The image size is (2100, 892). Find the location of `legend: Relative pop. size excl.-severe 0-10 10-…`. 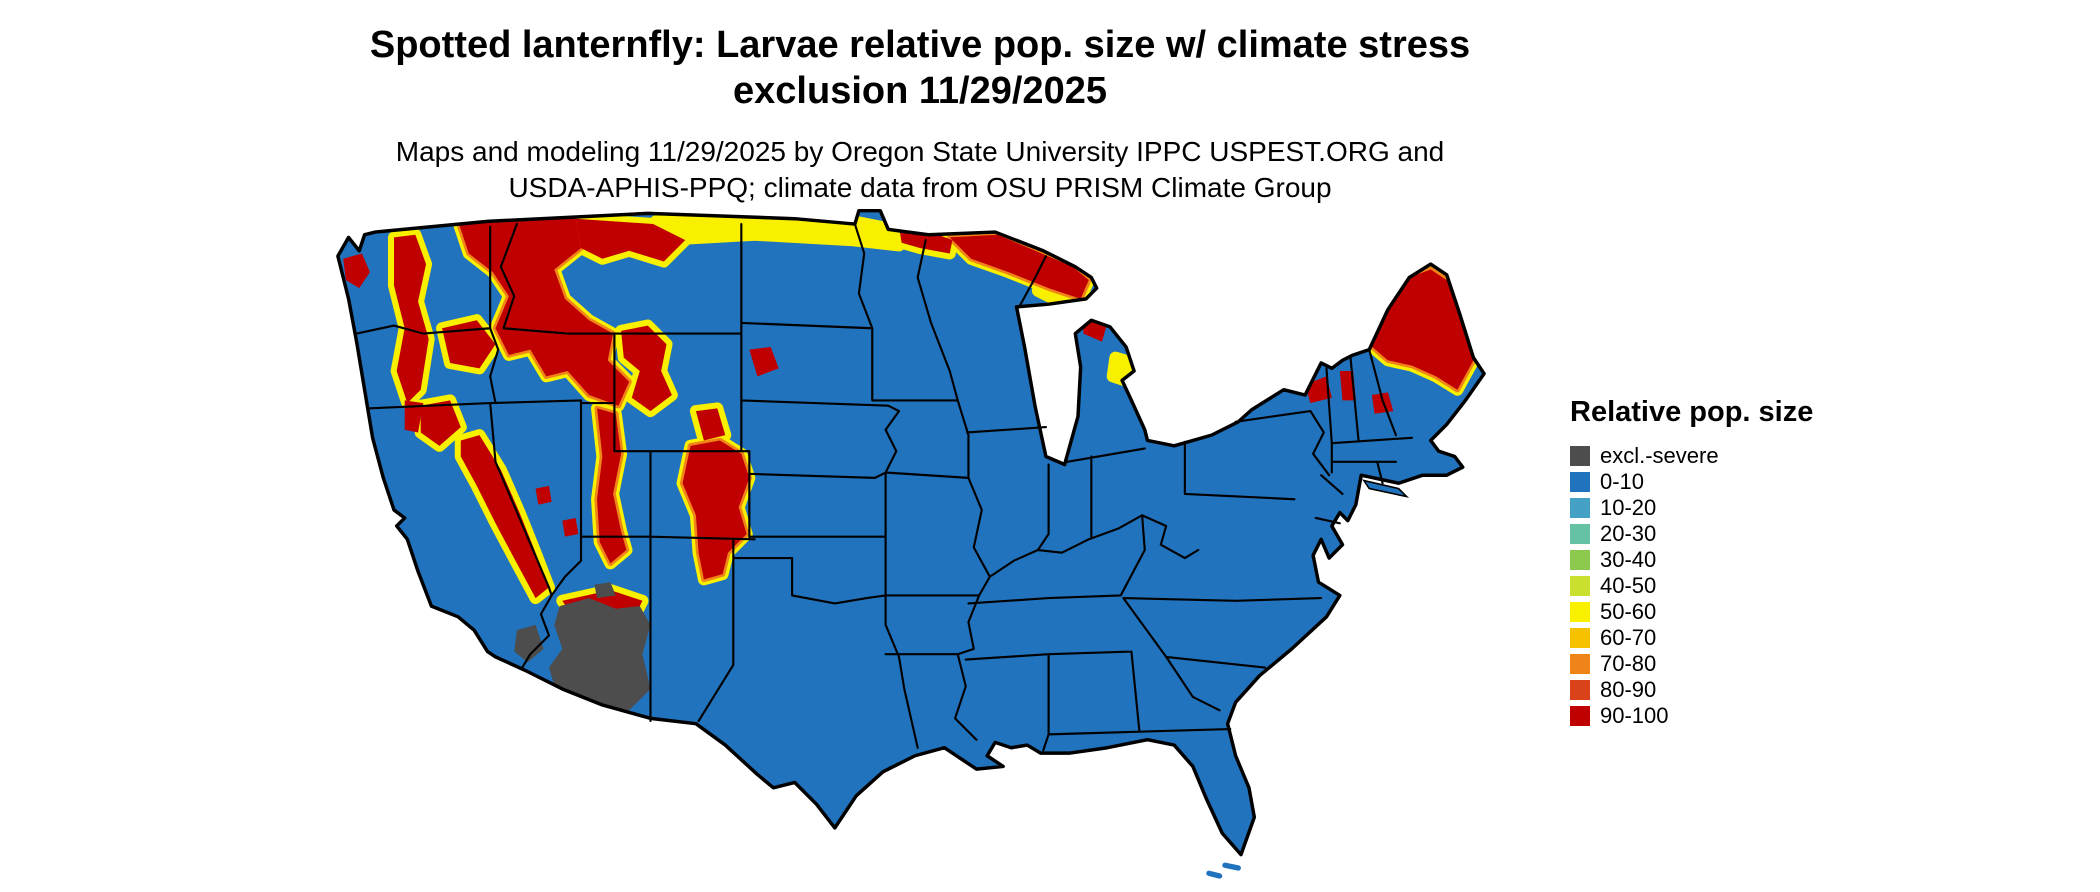

legend: Relative pop. size excl.-severe 0-10 10-… is located at coordinates (1691, 562).